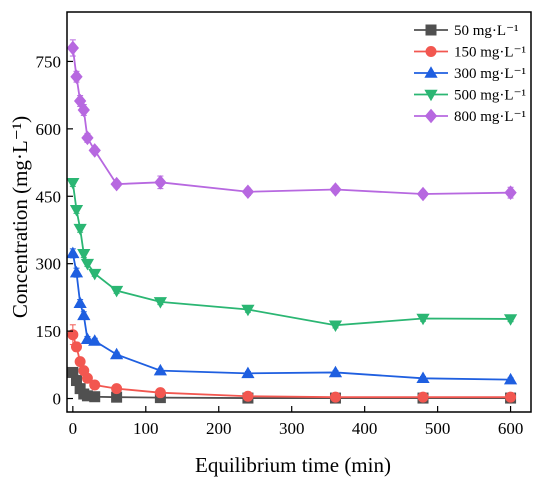 This screenshot has width=550, height=483. Describe the element at coordinates (49, 196) in the screenshot. I see `y-tick-label: 450` at that location.